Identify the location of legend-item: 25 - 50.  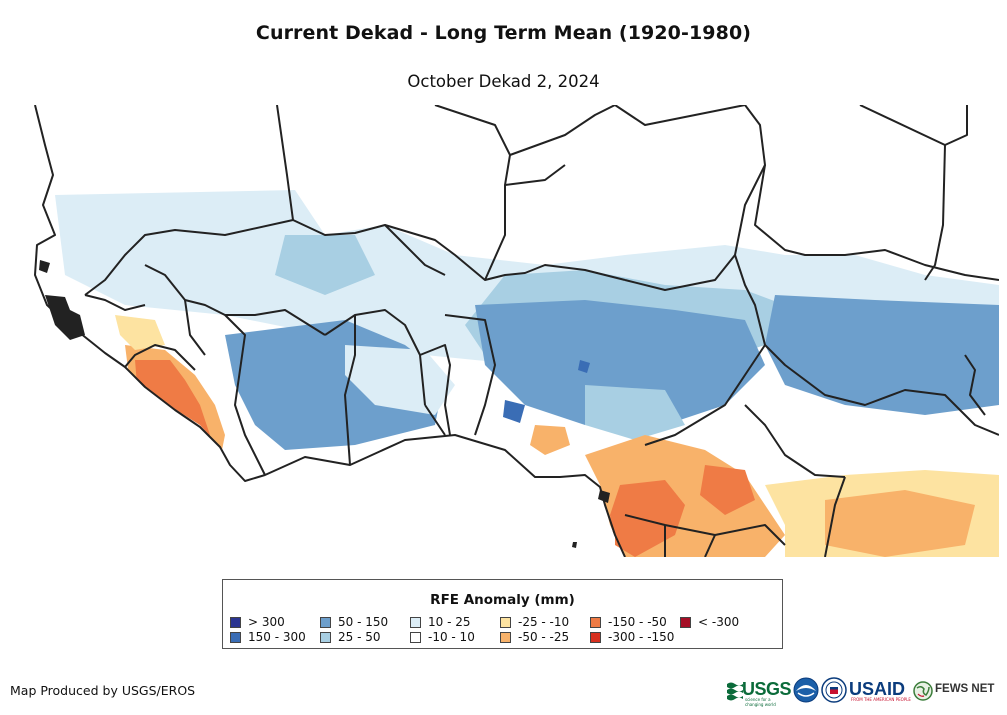
(350, 637).